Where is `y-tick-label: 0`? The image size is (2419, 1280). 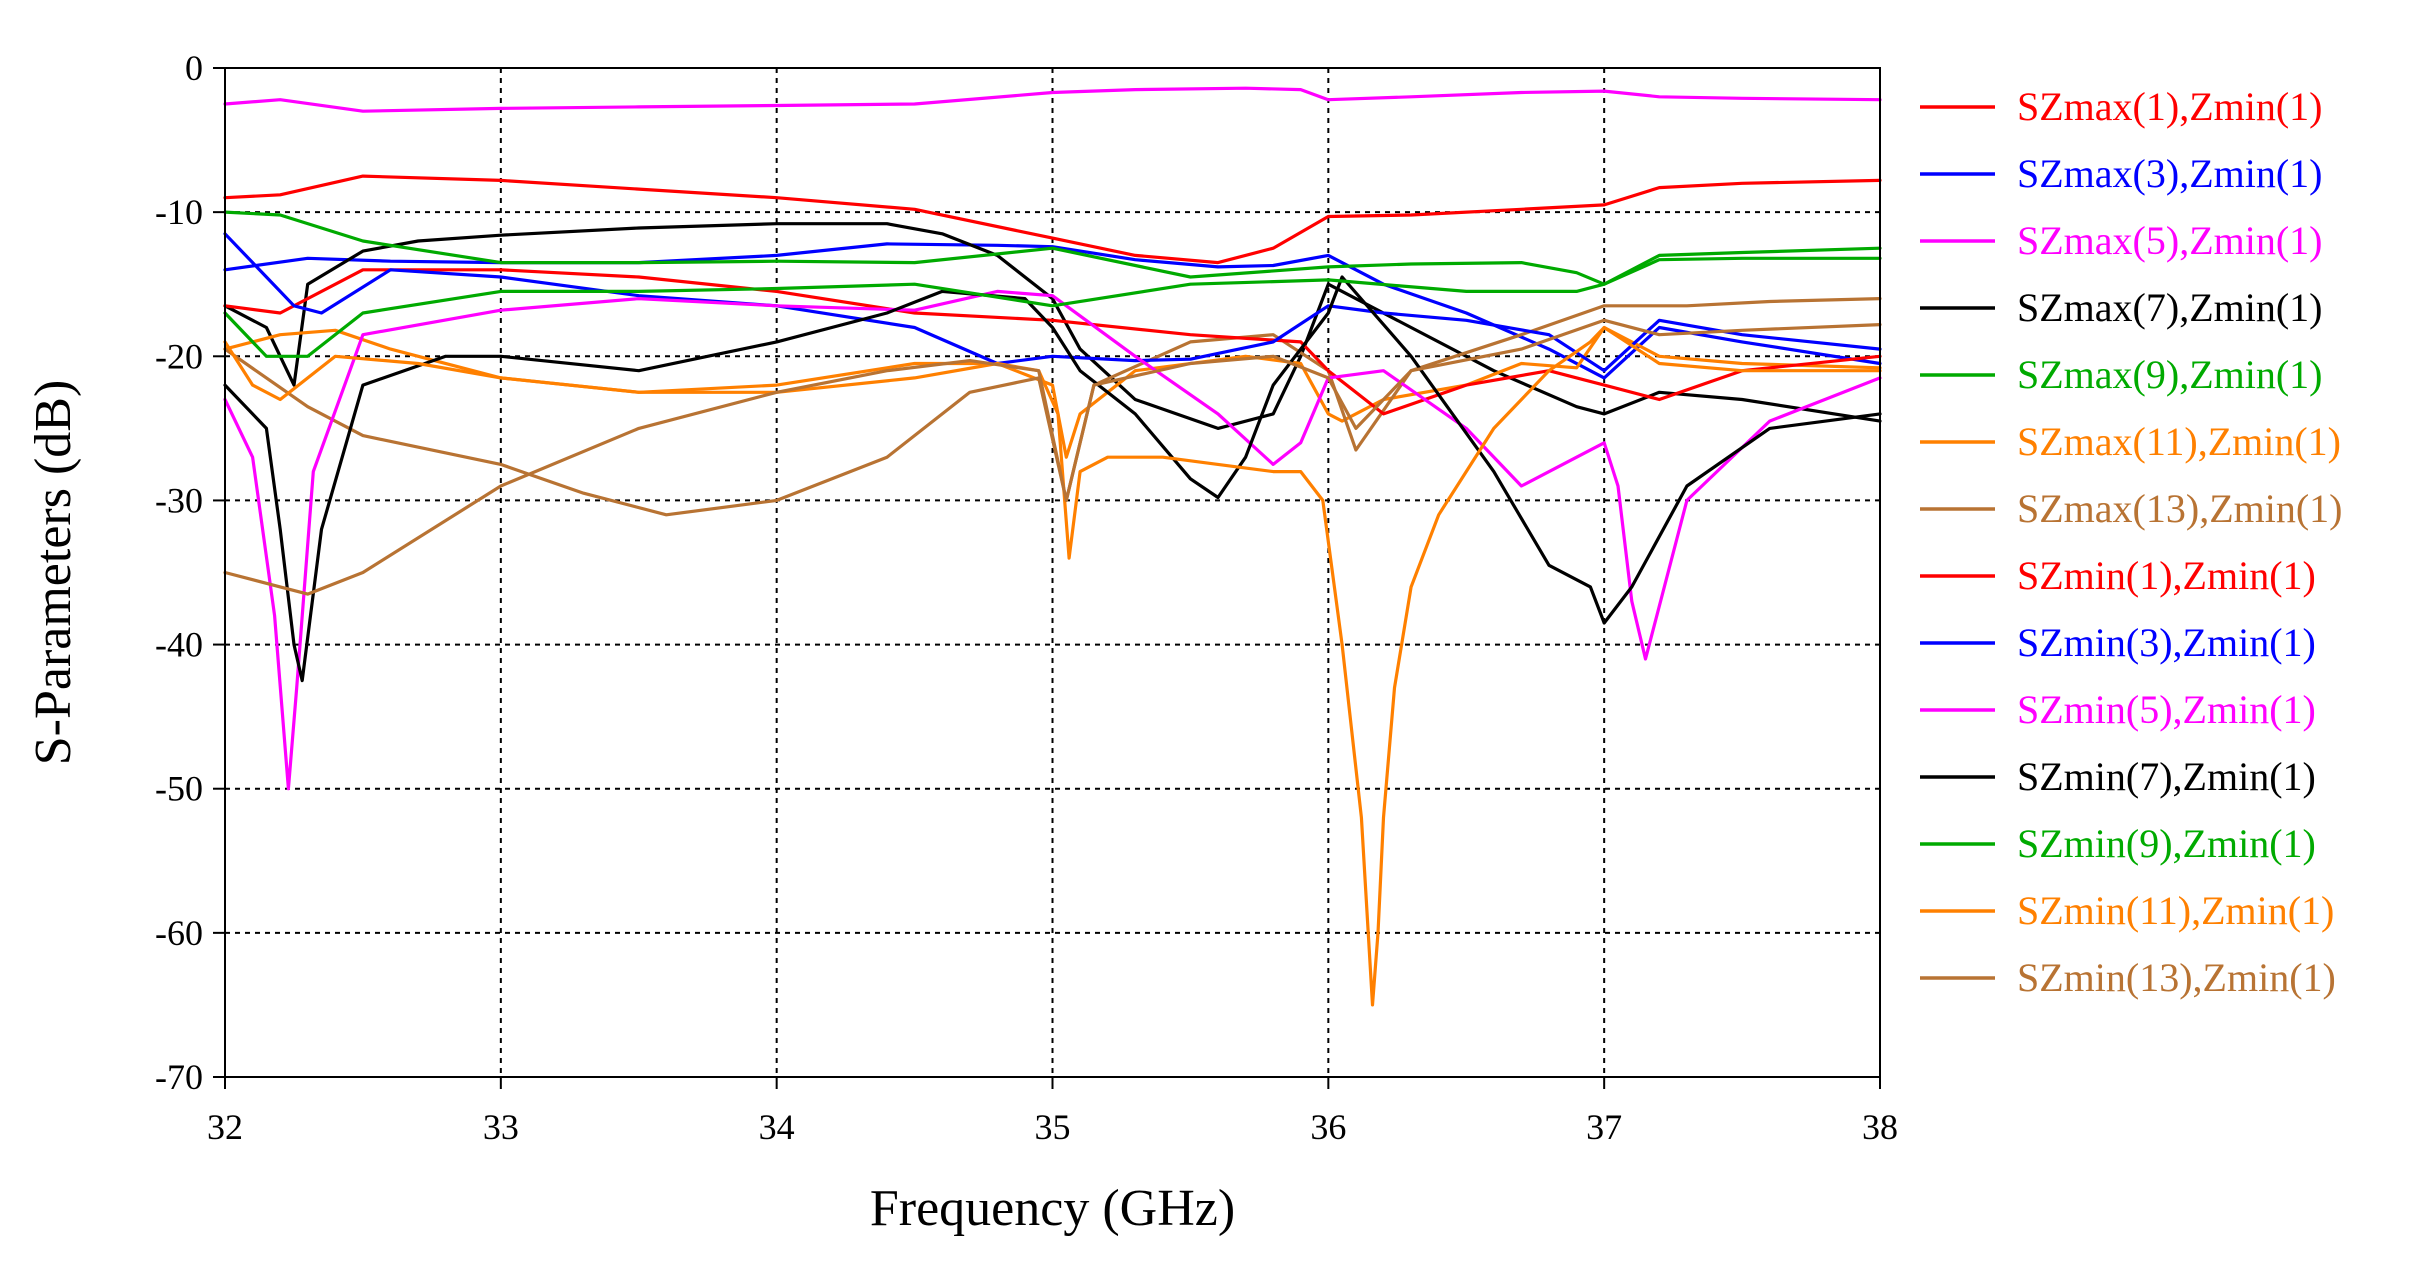
y-tick-label: 0 is located at coordinates (194, 68).